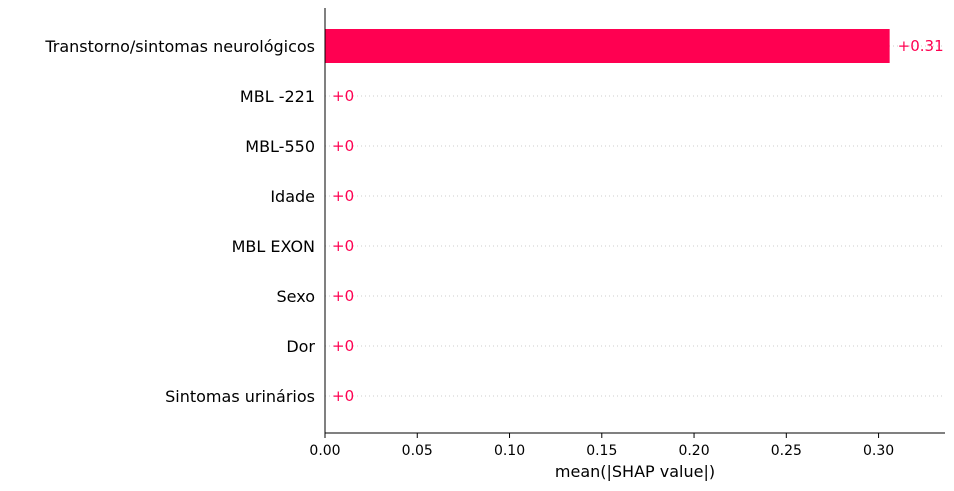  I want to click on category-label: MBL -221, so click(277, 96).